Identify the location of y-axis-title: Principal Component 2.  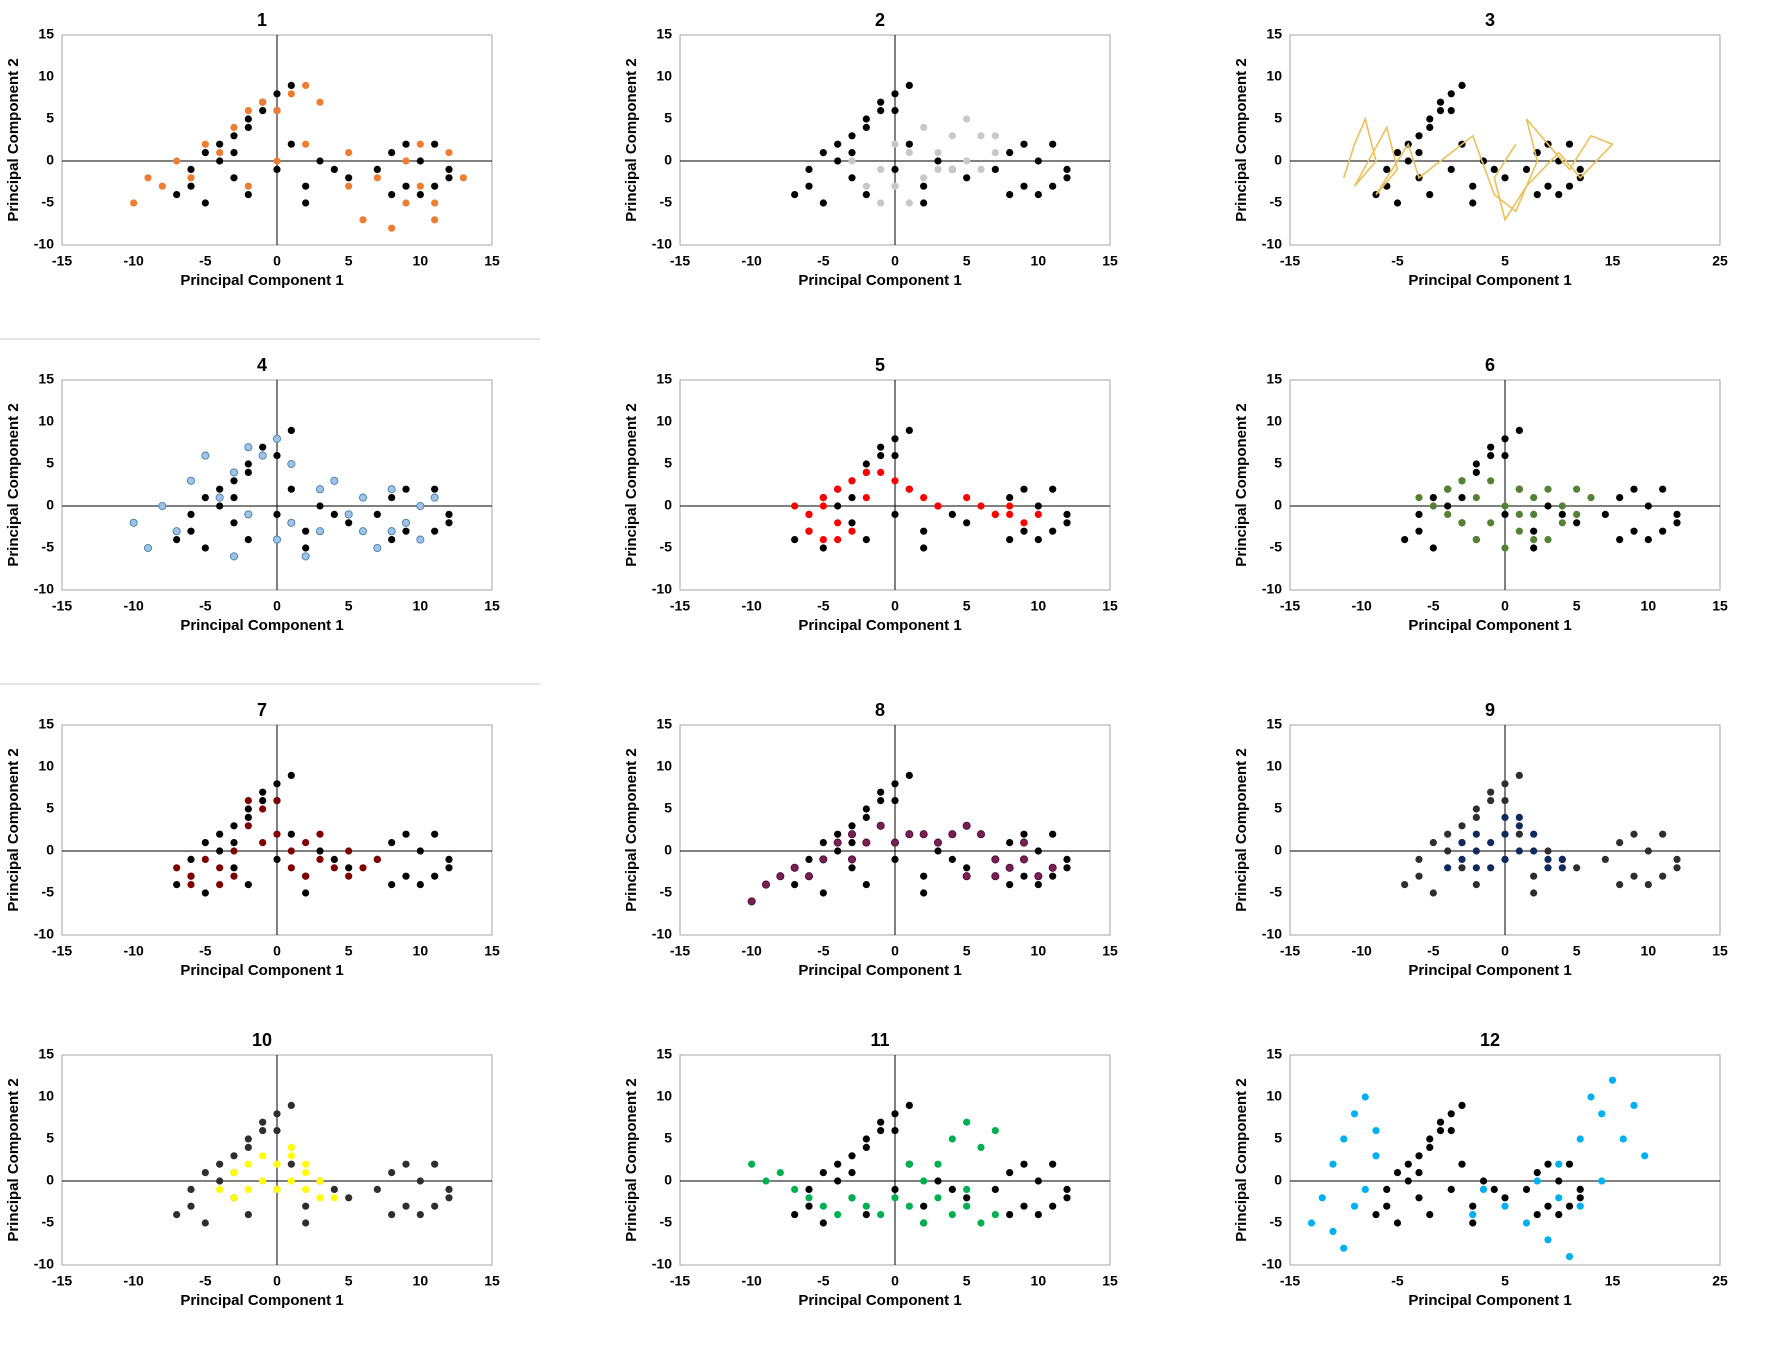
(631, 139).